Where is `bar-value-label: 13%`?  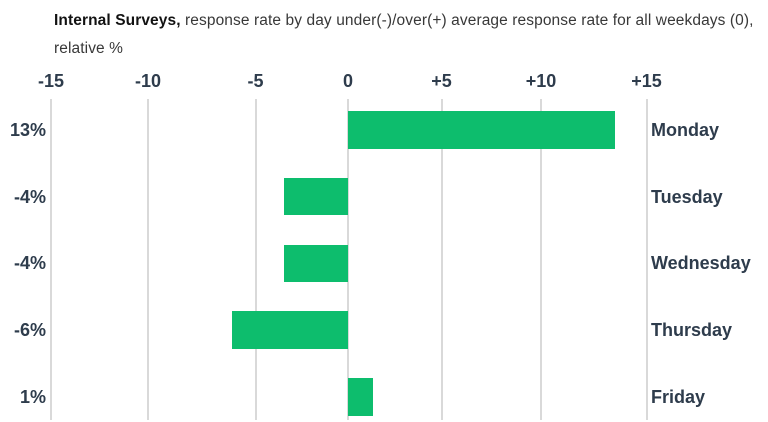
bar-value-label: 13% is located at coordinates (27, 129).